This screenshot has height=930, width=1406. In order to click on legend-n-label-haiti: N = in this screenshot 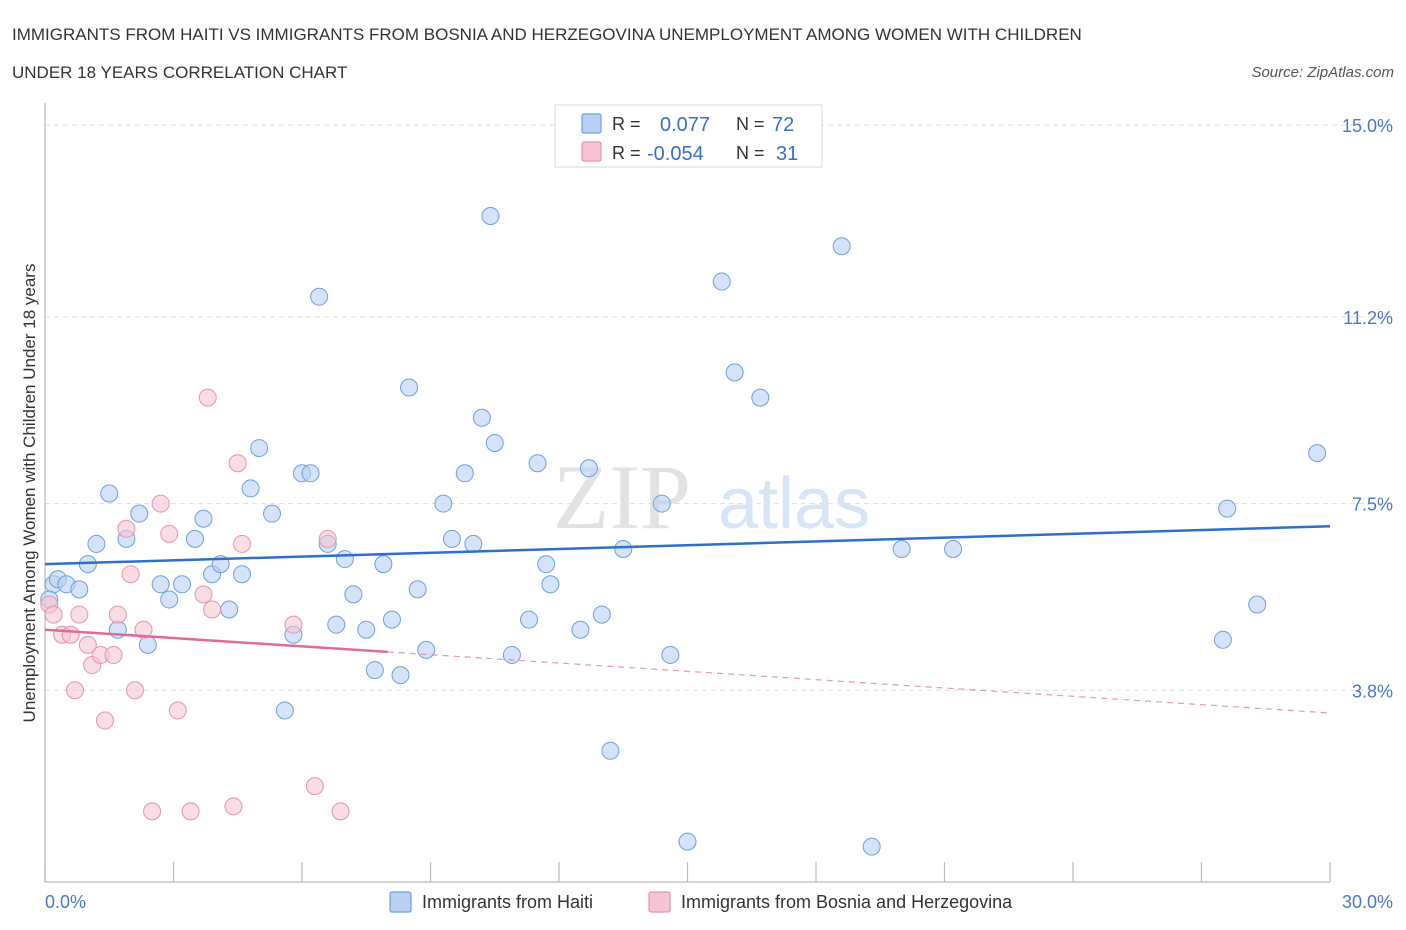, I will do `click(750, 124)`.